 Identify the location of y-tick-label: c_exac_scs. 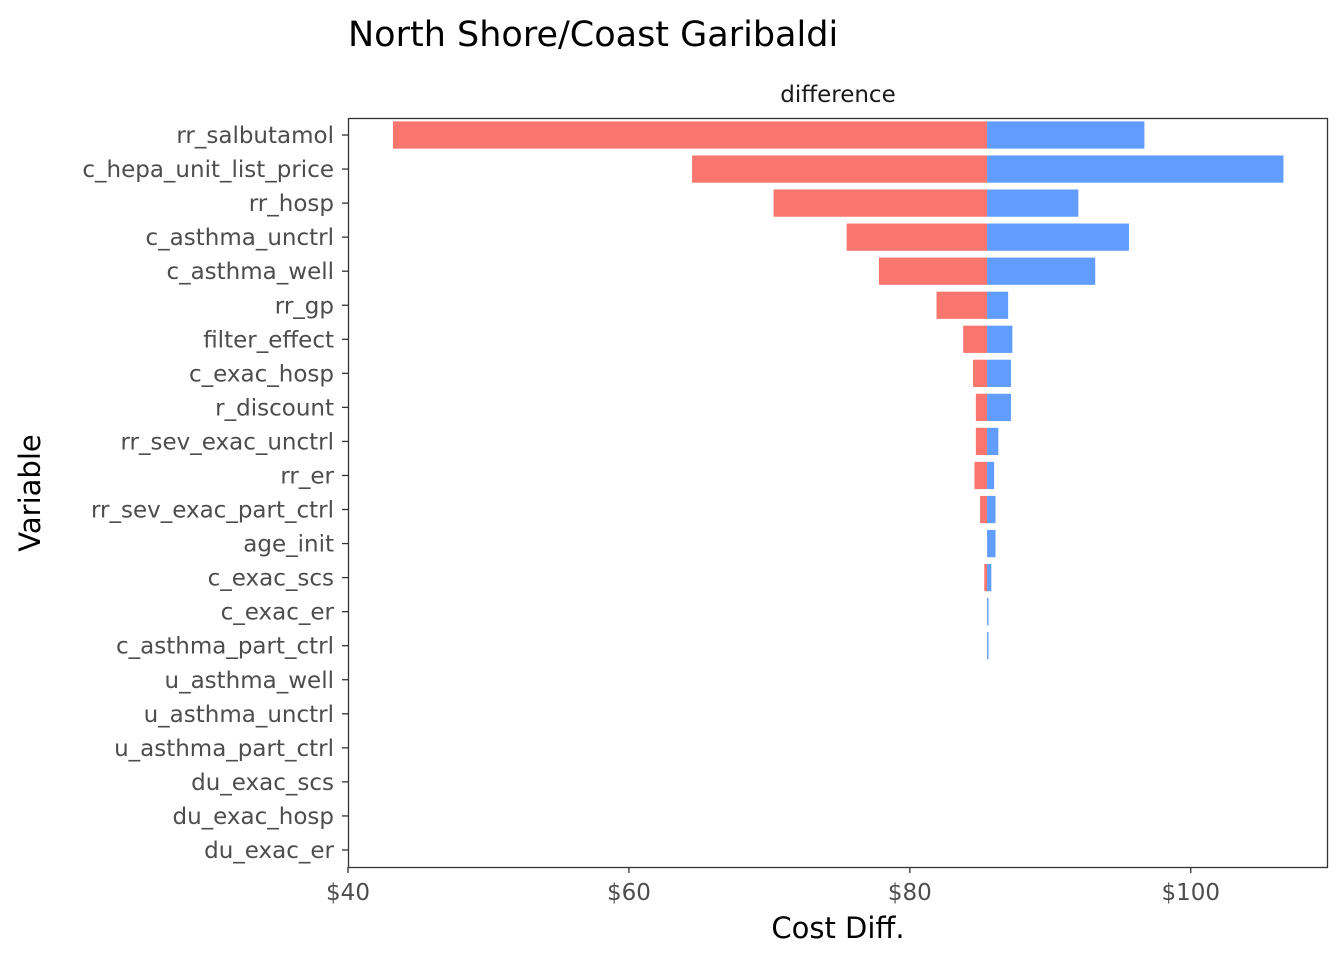
(271, 579).